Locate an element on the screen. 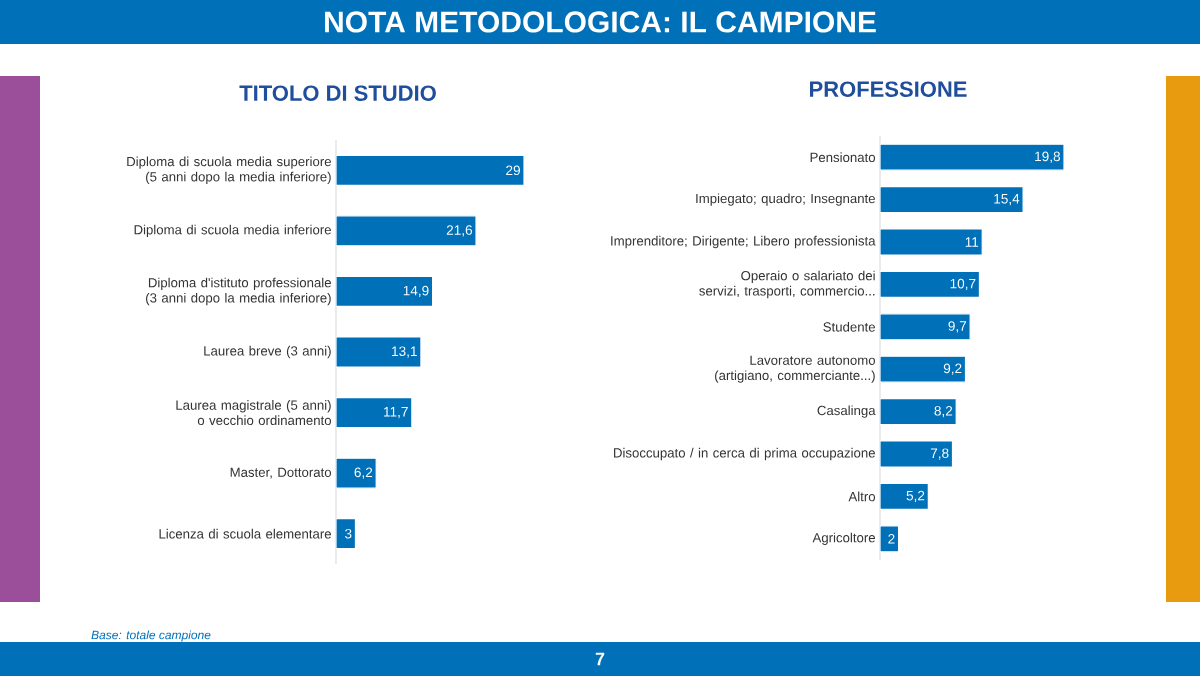 The height and width of the screenshot is (676, 1200). chart-title: PROFESSIONE is located at coordinates (888, 89).